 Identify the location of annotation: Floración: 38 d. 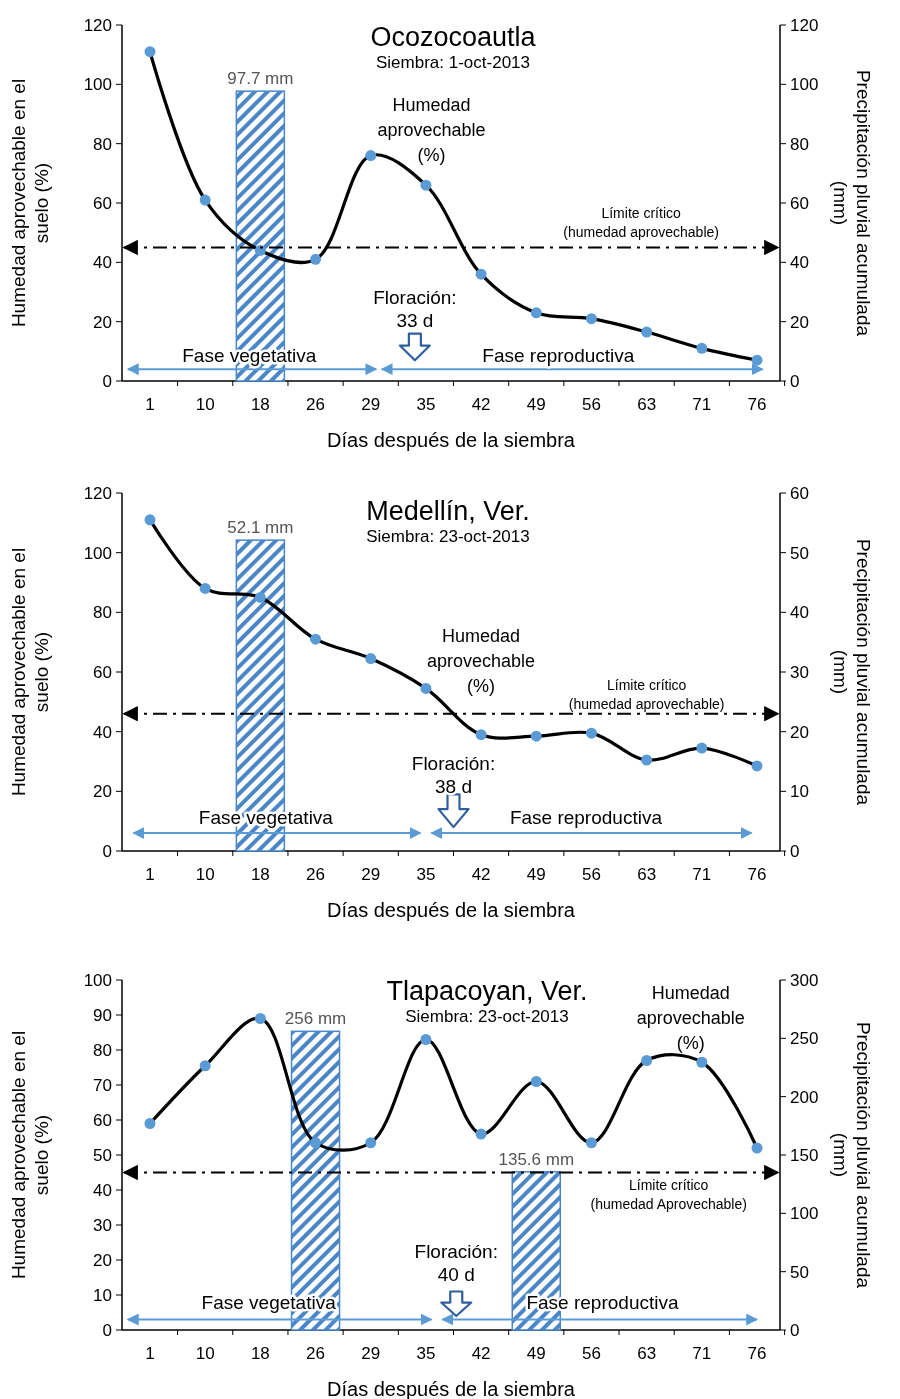
(453, 775).